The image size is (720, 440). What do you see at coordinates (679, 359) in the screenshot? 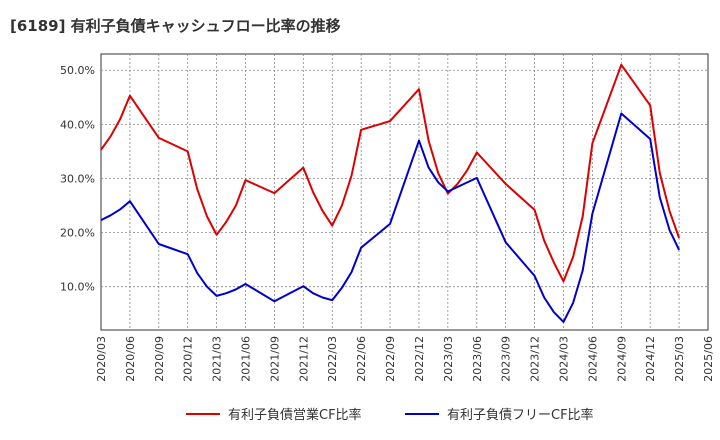
I see `x-tick-label: 2025/03` at bounding box center [679, 359].